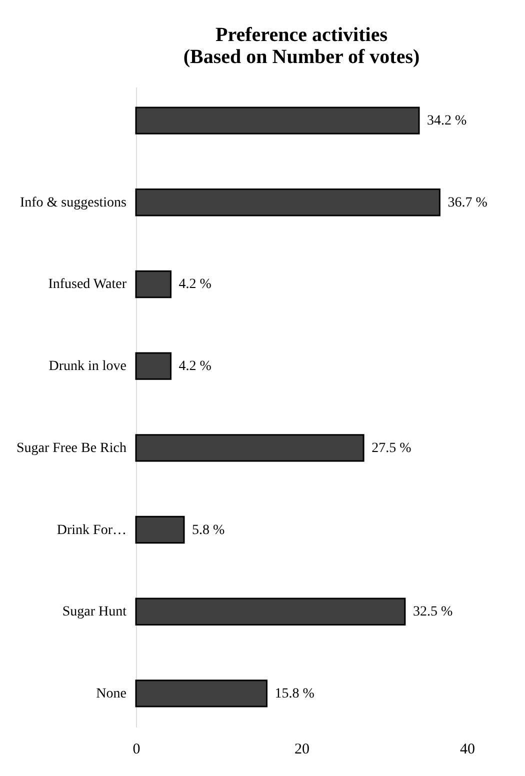 This screenshot has height=776, width=525. Describe the element at coordinates (136, 750) in the screenshot. I see `x-tick-label: 0` at that location.